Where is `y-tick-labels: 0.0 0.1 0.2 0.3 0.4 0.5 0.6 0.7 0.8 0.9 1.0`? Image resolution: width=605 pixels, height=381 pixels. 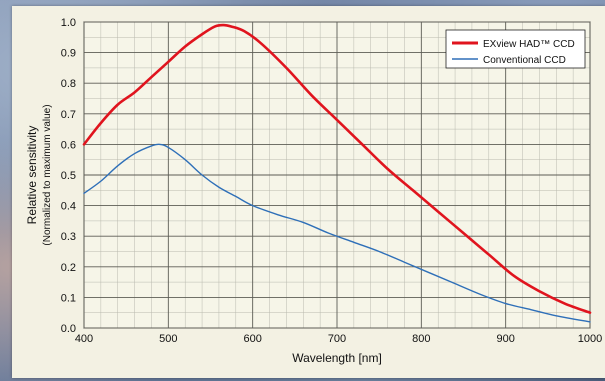
y-tick-labels: 0.0 0.1 0.2 0.3 0.4 0.5 0.6 0.7 0.8 0.9 1.0 is located at coordinates (68, 176).